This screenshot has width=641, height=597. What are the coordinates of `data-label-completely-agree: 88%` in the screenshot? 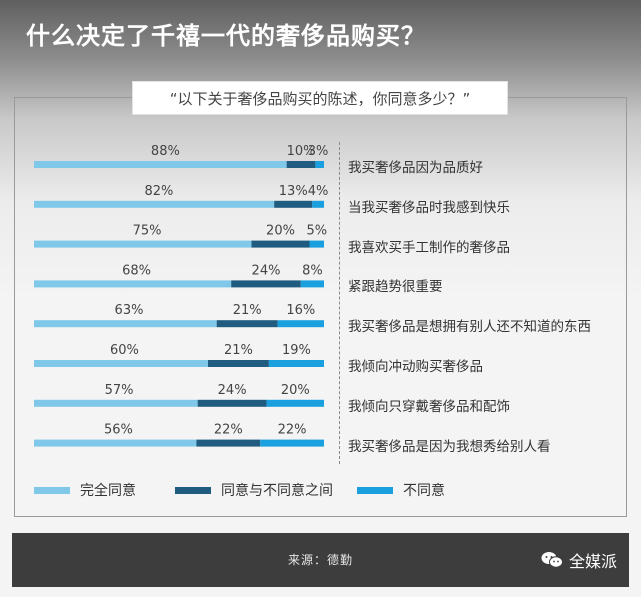 It's located at (165, 151).